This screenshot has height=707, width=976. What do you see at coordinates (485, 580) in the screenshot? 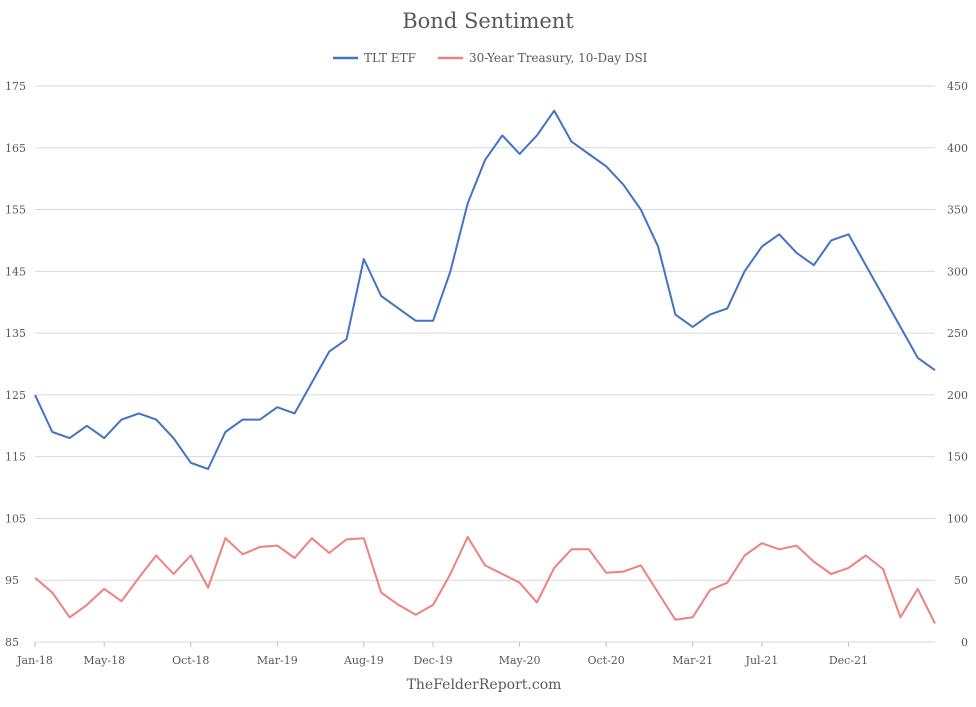
I see `series-line-dsi` at bounding box center [485, 580].